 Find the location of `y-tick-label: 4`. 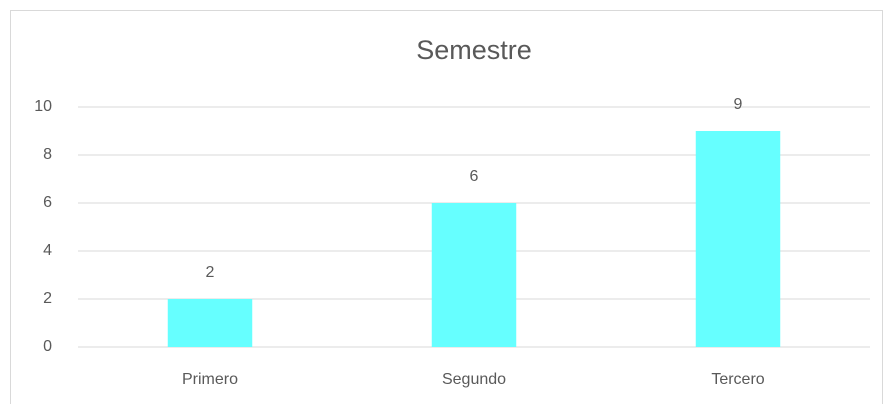

y-tick-label: 4 is located at coordinates (47, 250).